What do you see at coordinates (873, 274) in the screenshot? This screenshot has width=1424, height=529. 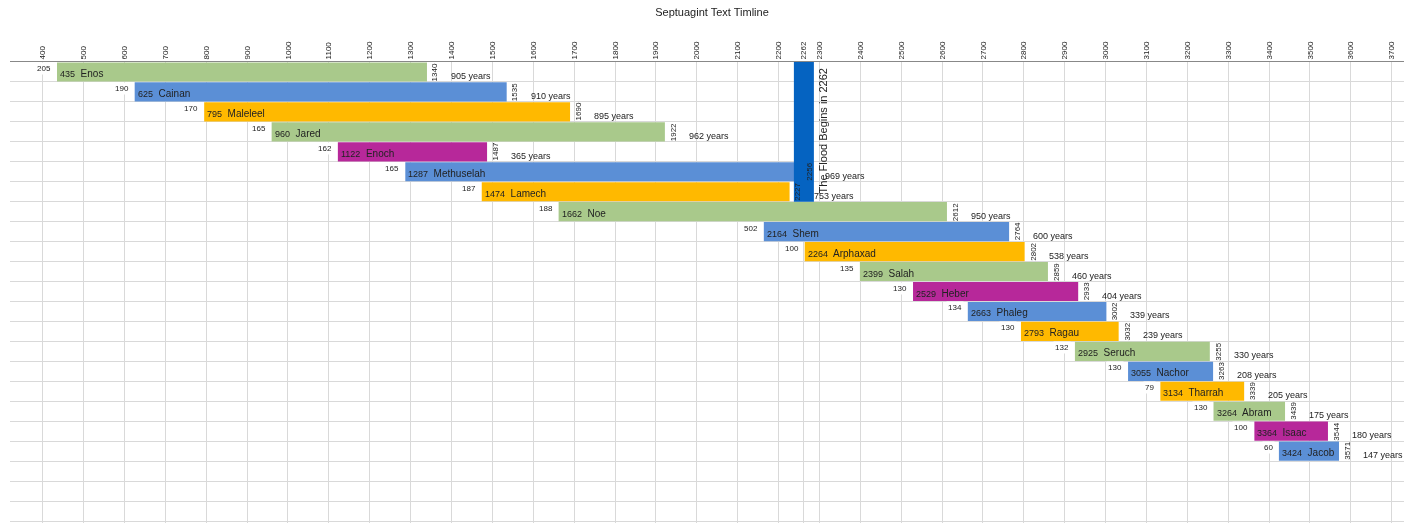 I see `annotation: 2399` at bounding box center [873, 274].